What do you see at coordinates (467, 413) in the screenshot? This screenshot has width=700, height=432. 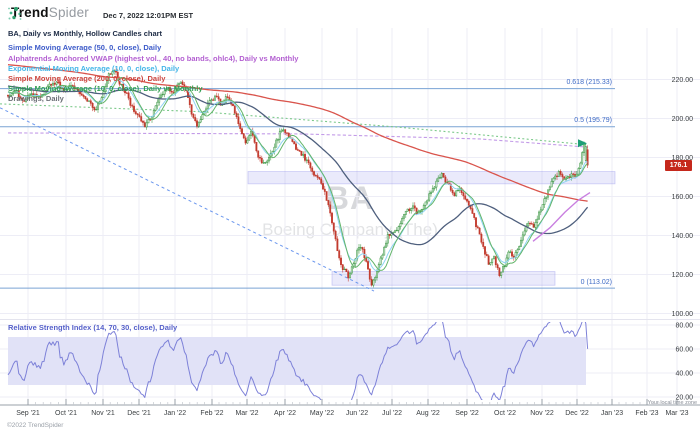 I see `time-axis-label: Sep '22` at bounding box center [467, 413].